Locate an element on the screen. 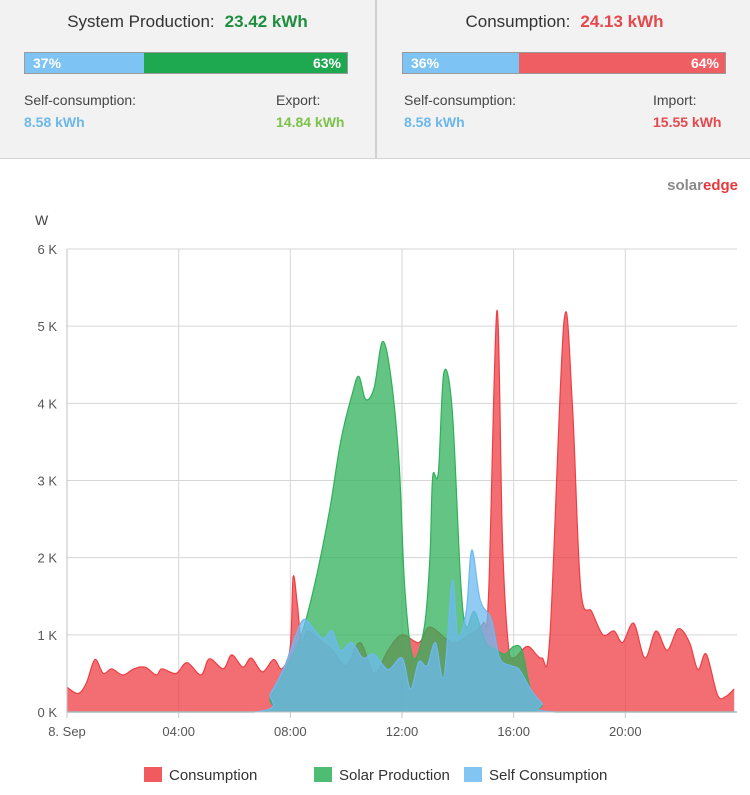 The image size is (750, 795). legend-label: Consumption is located at coordinates (213, 775).